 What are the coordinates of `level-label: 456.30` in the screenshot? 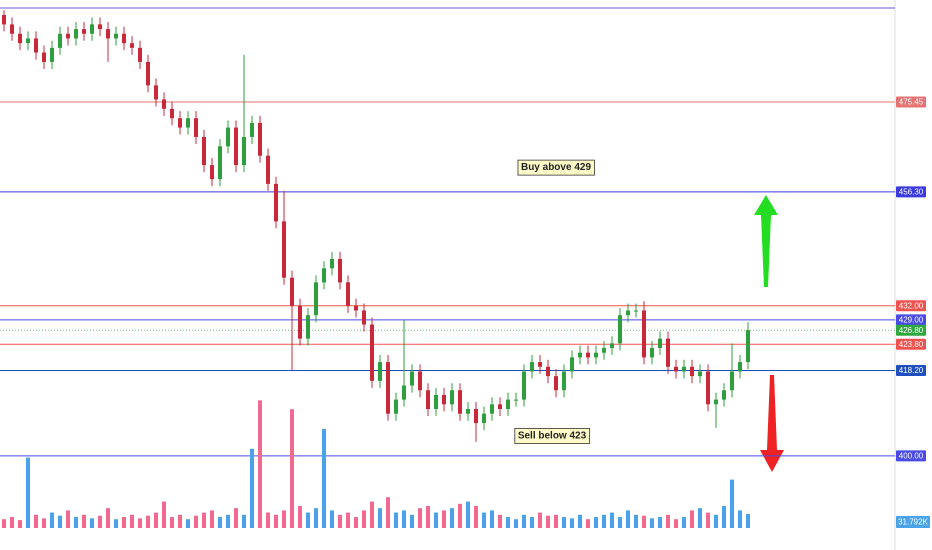 It's located at (911, 191).